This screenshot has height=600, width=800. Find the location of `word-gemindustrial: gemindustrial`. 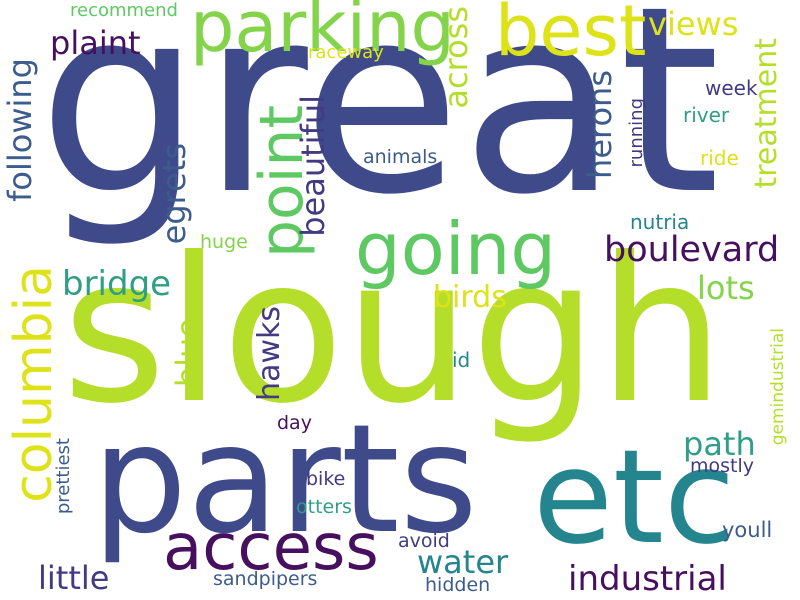

word-gemindustrial: gemindustrial is located at coordinates (778, 387).